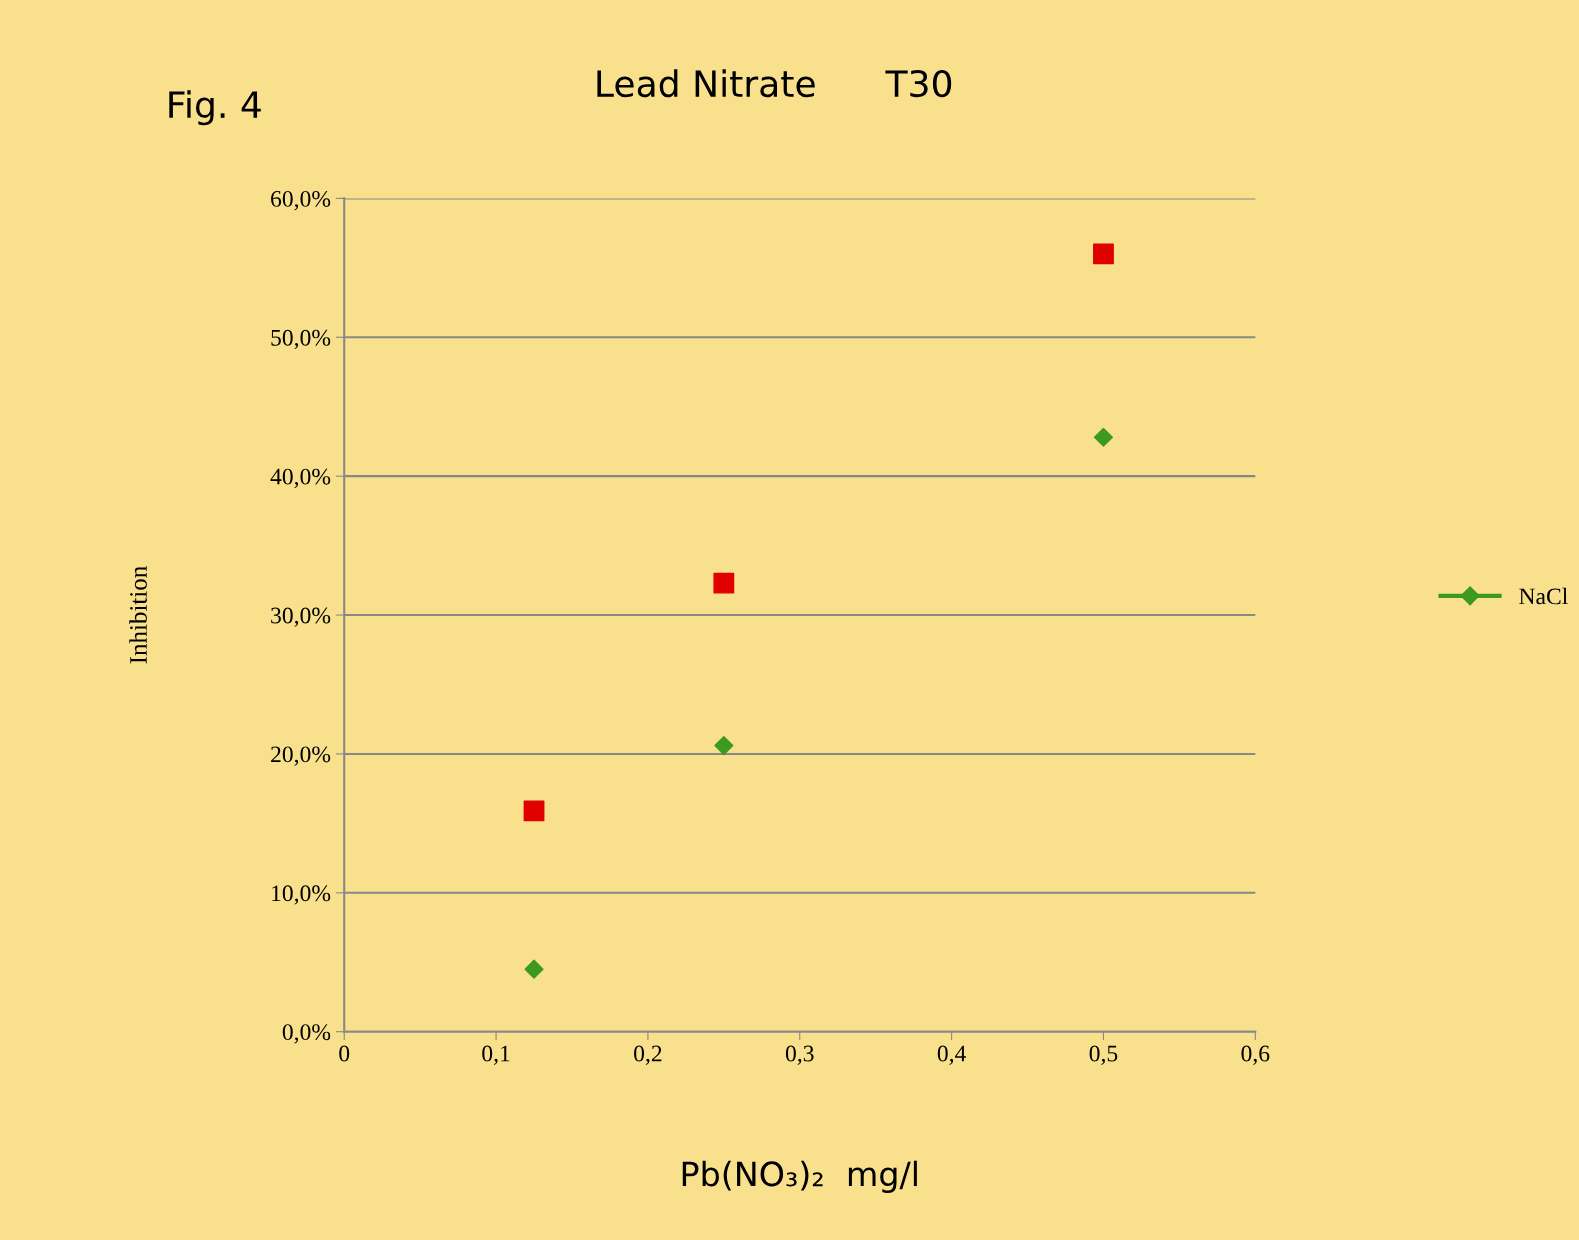 Image resolution: width=1579 pixels, height=1240 pixels. I want to click on x-tick-label: 0,5, so click(1103, 1055).